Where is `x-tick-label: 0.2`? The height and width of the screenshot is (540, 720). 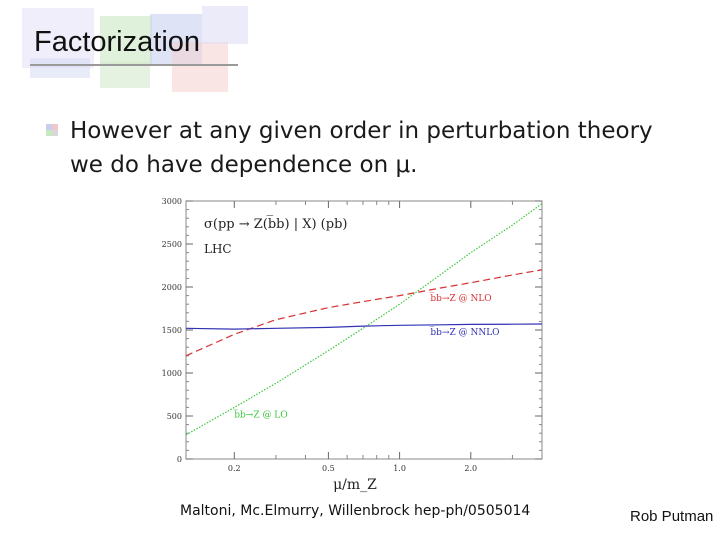 x-tick-label: 0.2 is located at coordinates (234, 468).